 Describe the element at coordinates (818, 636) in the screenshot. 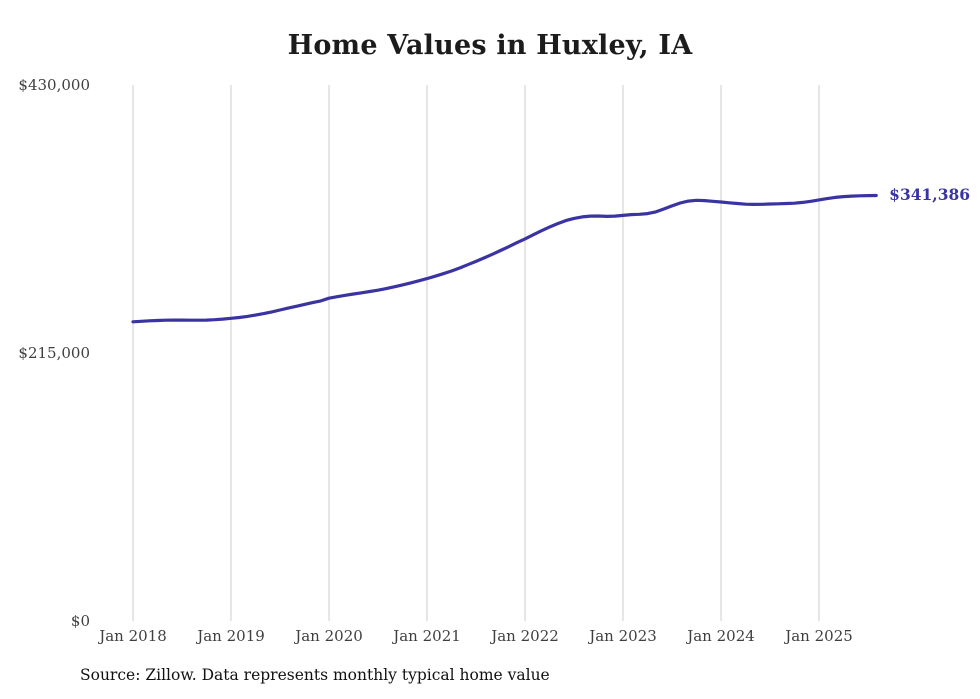

I see `x-axis-tick-label: Jan 2025` at that location.